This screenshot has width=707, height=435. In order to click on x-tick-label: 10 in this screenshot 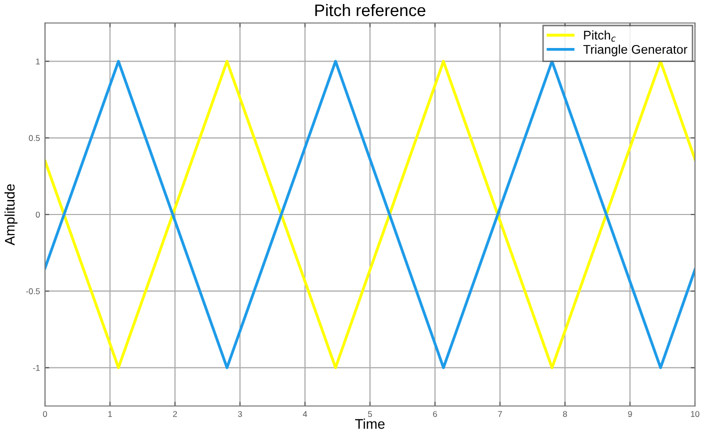, I will do `click(695, 414)`.